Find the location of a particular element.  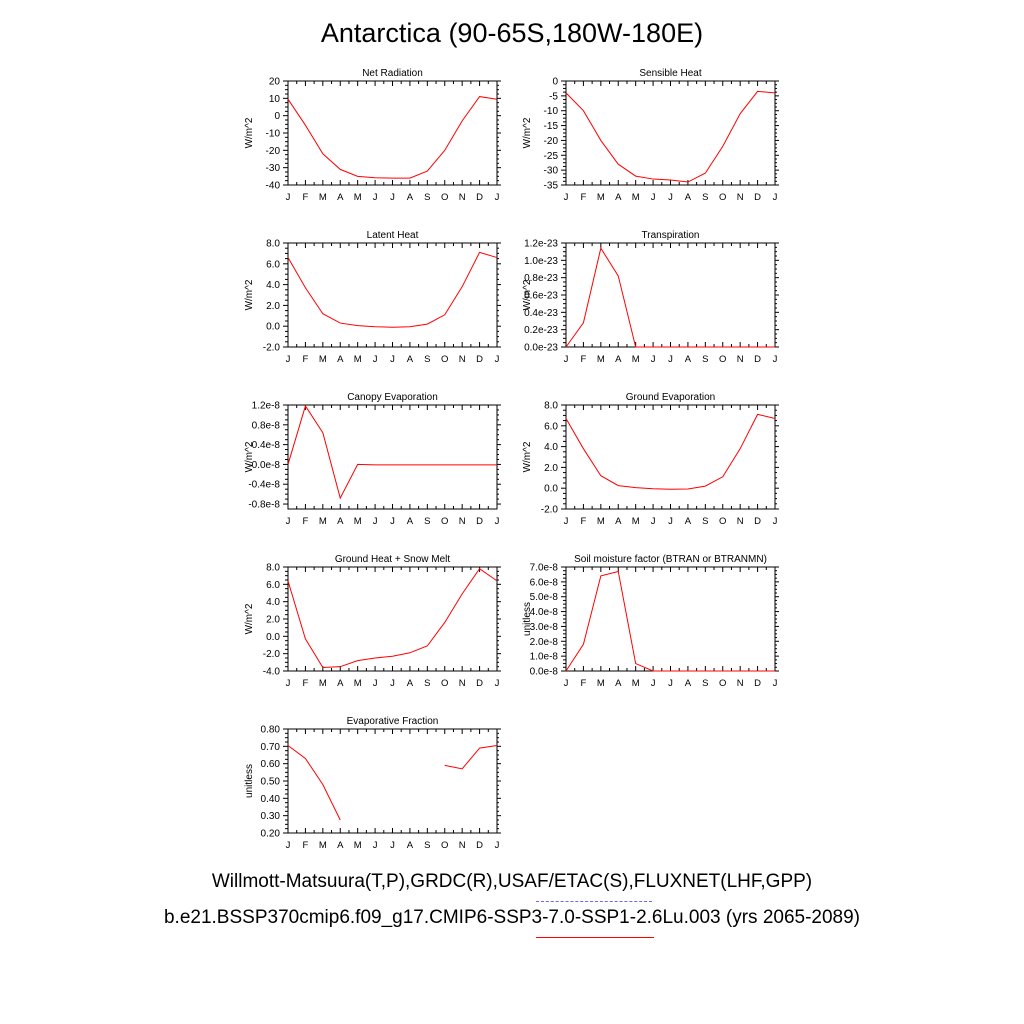

y-tick-label: -4.0 is located at coordinates (272, 672).